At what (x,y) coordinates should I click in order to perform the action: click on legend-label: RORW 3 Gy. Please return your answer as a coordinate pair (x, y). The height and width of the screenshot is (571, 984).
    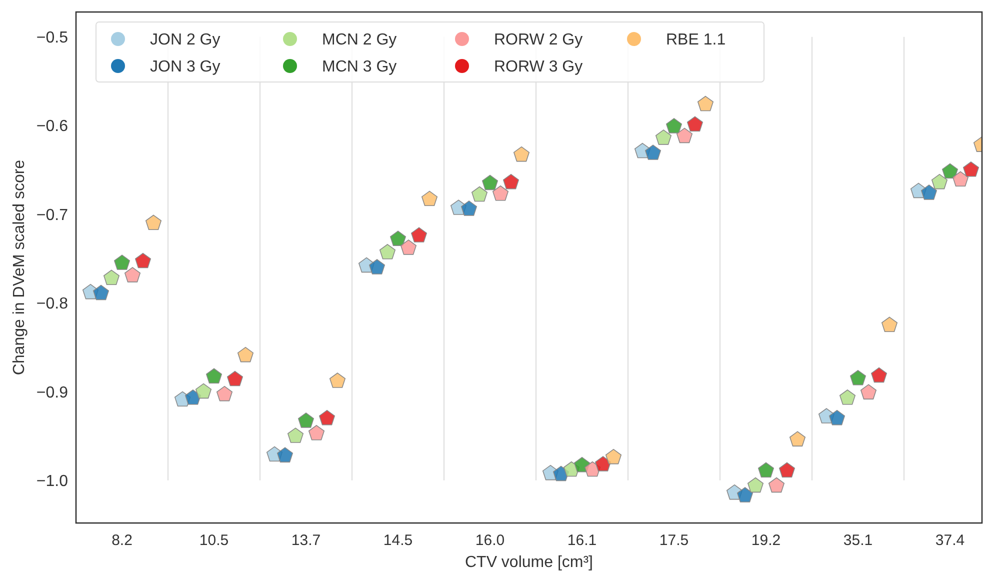
    Looking at the image, I should click on (538, 67).